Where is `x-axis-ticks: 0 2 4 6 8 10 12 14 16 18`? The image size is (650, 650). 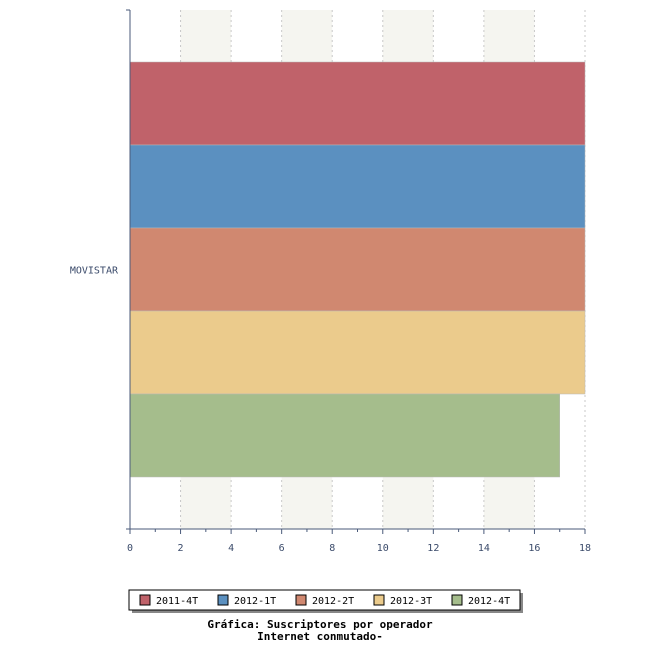
x-axis-ticks: 0 2 4 6 8 10 12 14 16 18 is located at coordinates (359, 541).